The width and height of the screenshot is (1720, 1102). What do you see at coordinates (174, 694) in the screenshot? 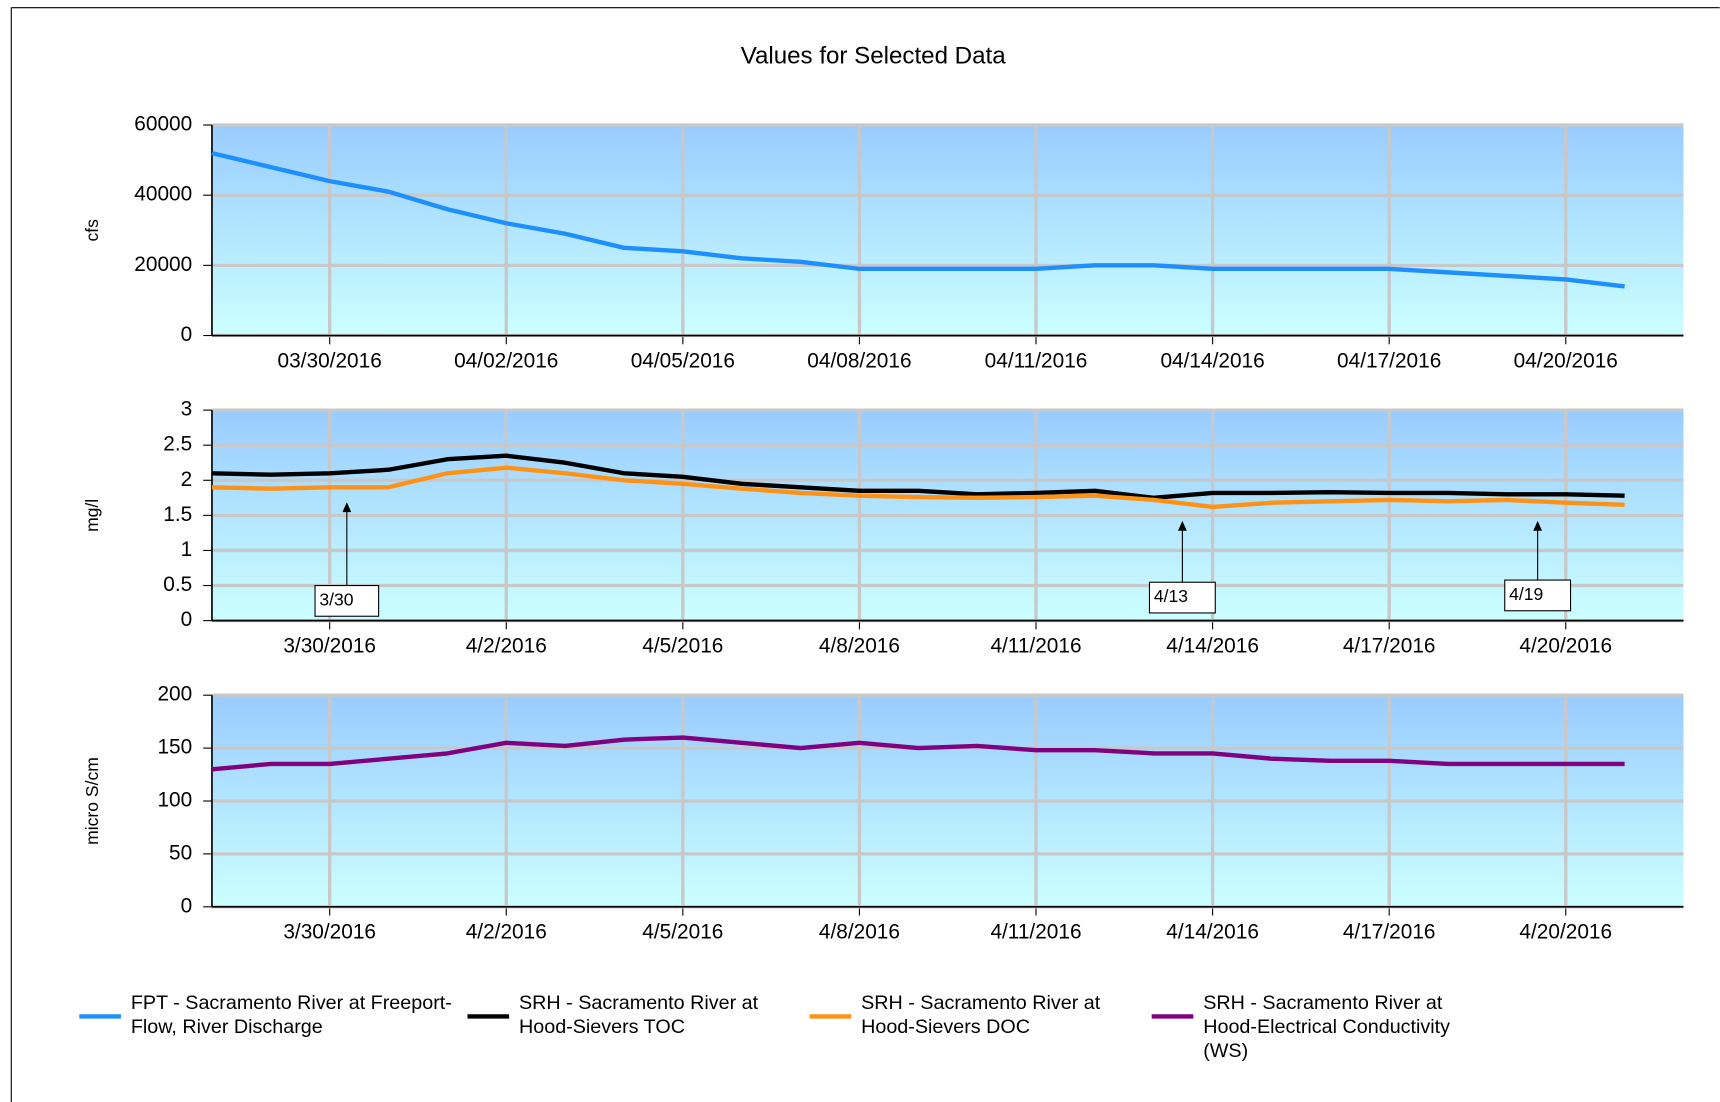
I see `y-tick-label: 200` at bounding box center [174, 694].